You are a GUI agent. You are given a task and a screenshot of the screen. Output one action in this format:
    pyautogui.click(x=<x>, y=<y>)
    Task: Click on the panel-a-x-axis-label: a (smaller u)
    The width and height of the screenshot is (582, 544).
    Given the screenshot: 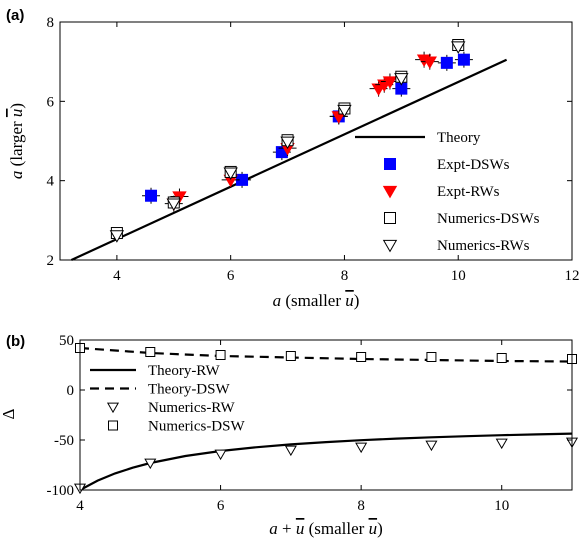 What is the action you would take?
    pyautogui.click(x=316, y=300)
    